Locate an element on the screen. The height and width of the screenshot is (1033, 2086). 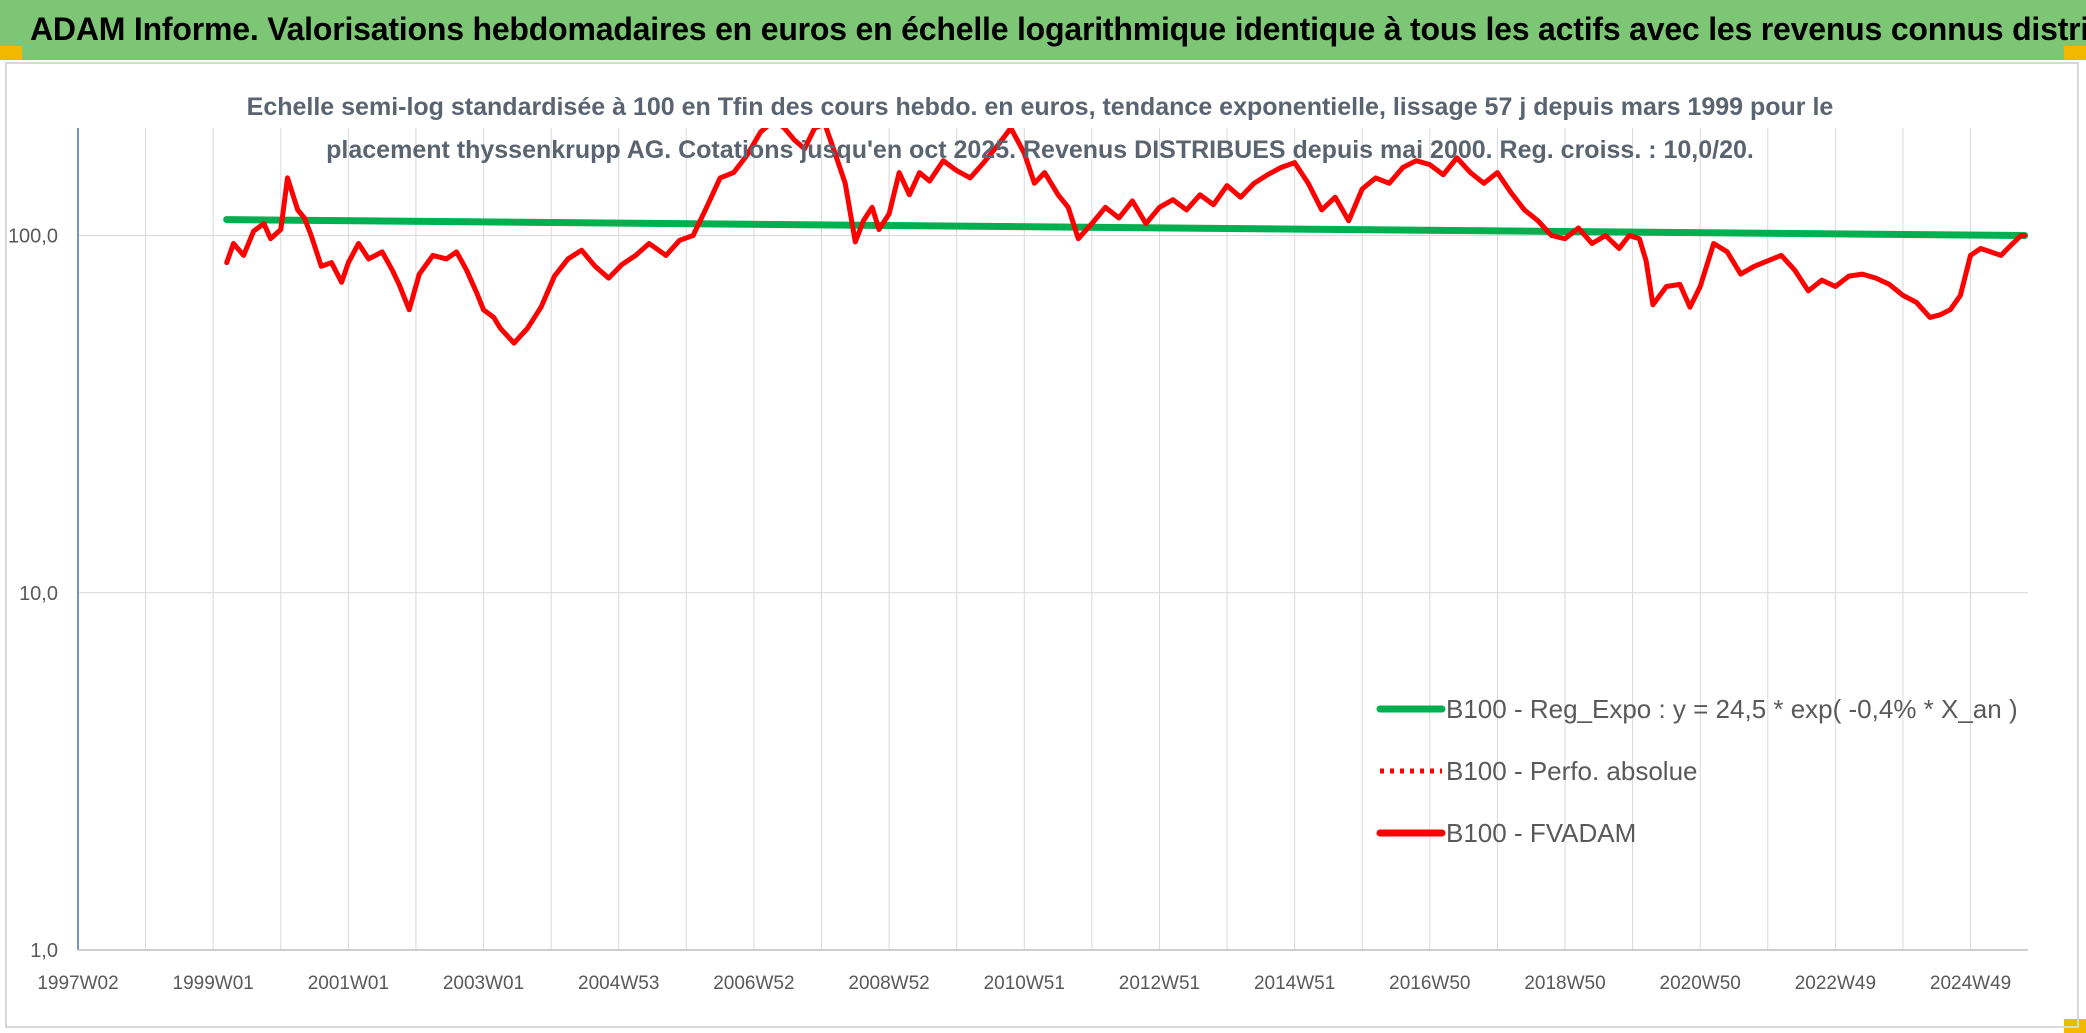
legend-label-2: B100 - Perfo. absolue is located at coordinates (1572, 771).